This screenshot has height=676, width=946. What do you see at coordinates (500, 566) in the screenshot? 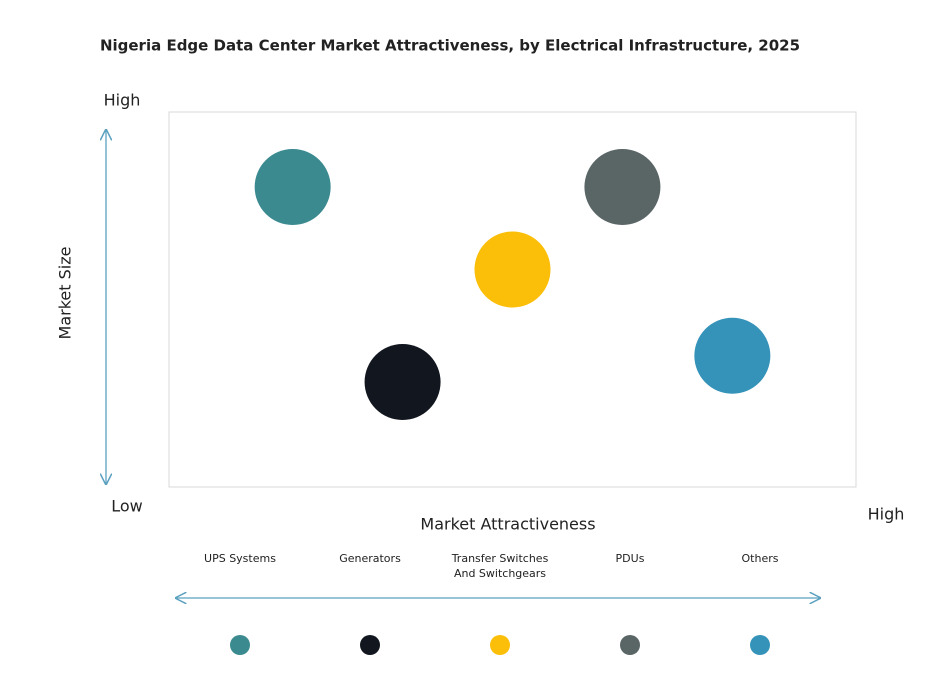
I see `legend-label: Transfer Switches And Switchgears` at bounding box center [500, 566].